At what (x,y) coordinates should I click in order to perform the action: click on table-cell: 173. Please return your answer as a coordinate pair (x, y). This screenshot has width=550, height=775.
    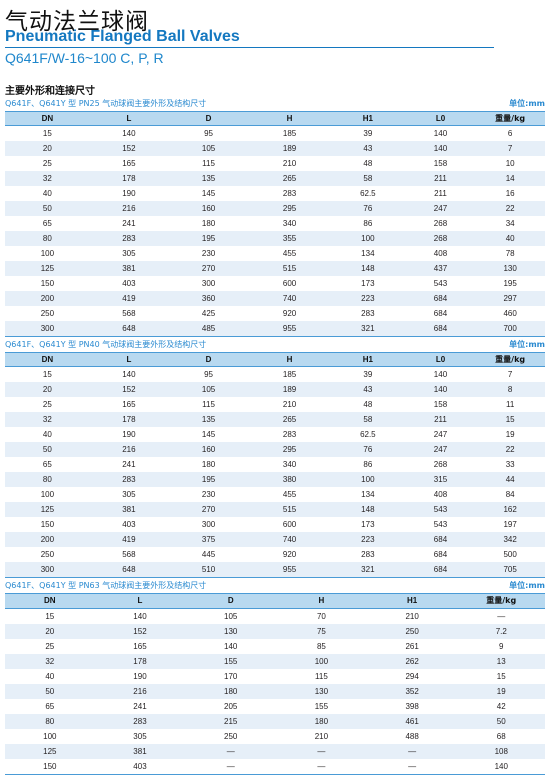
    Looking at the image, I should click on (368, 283).